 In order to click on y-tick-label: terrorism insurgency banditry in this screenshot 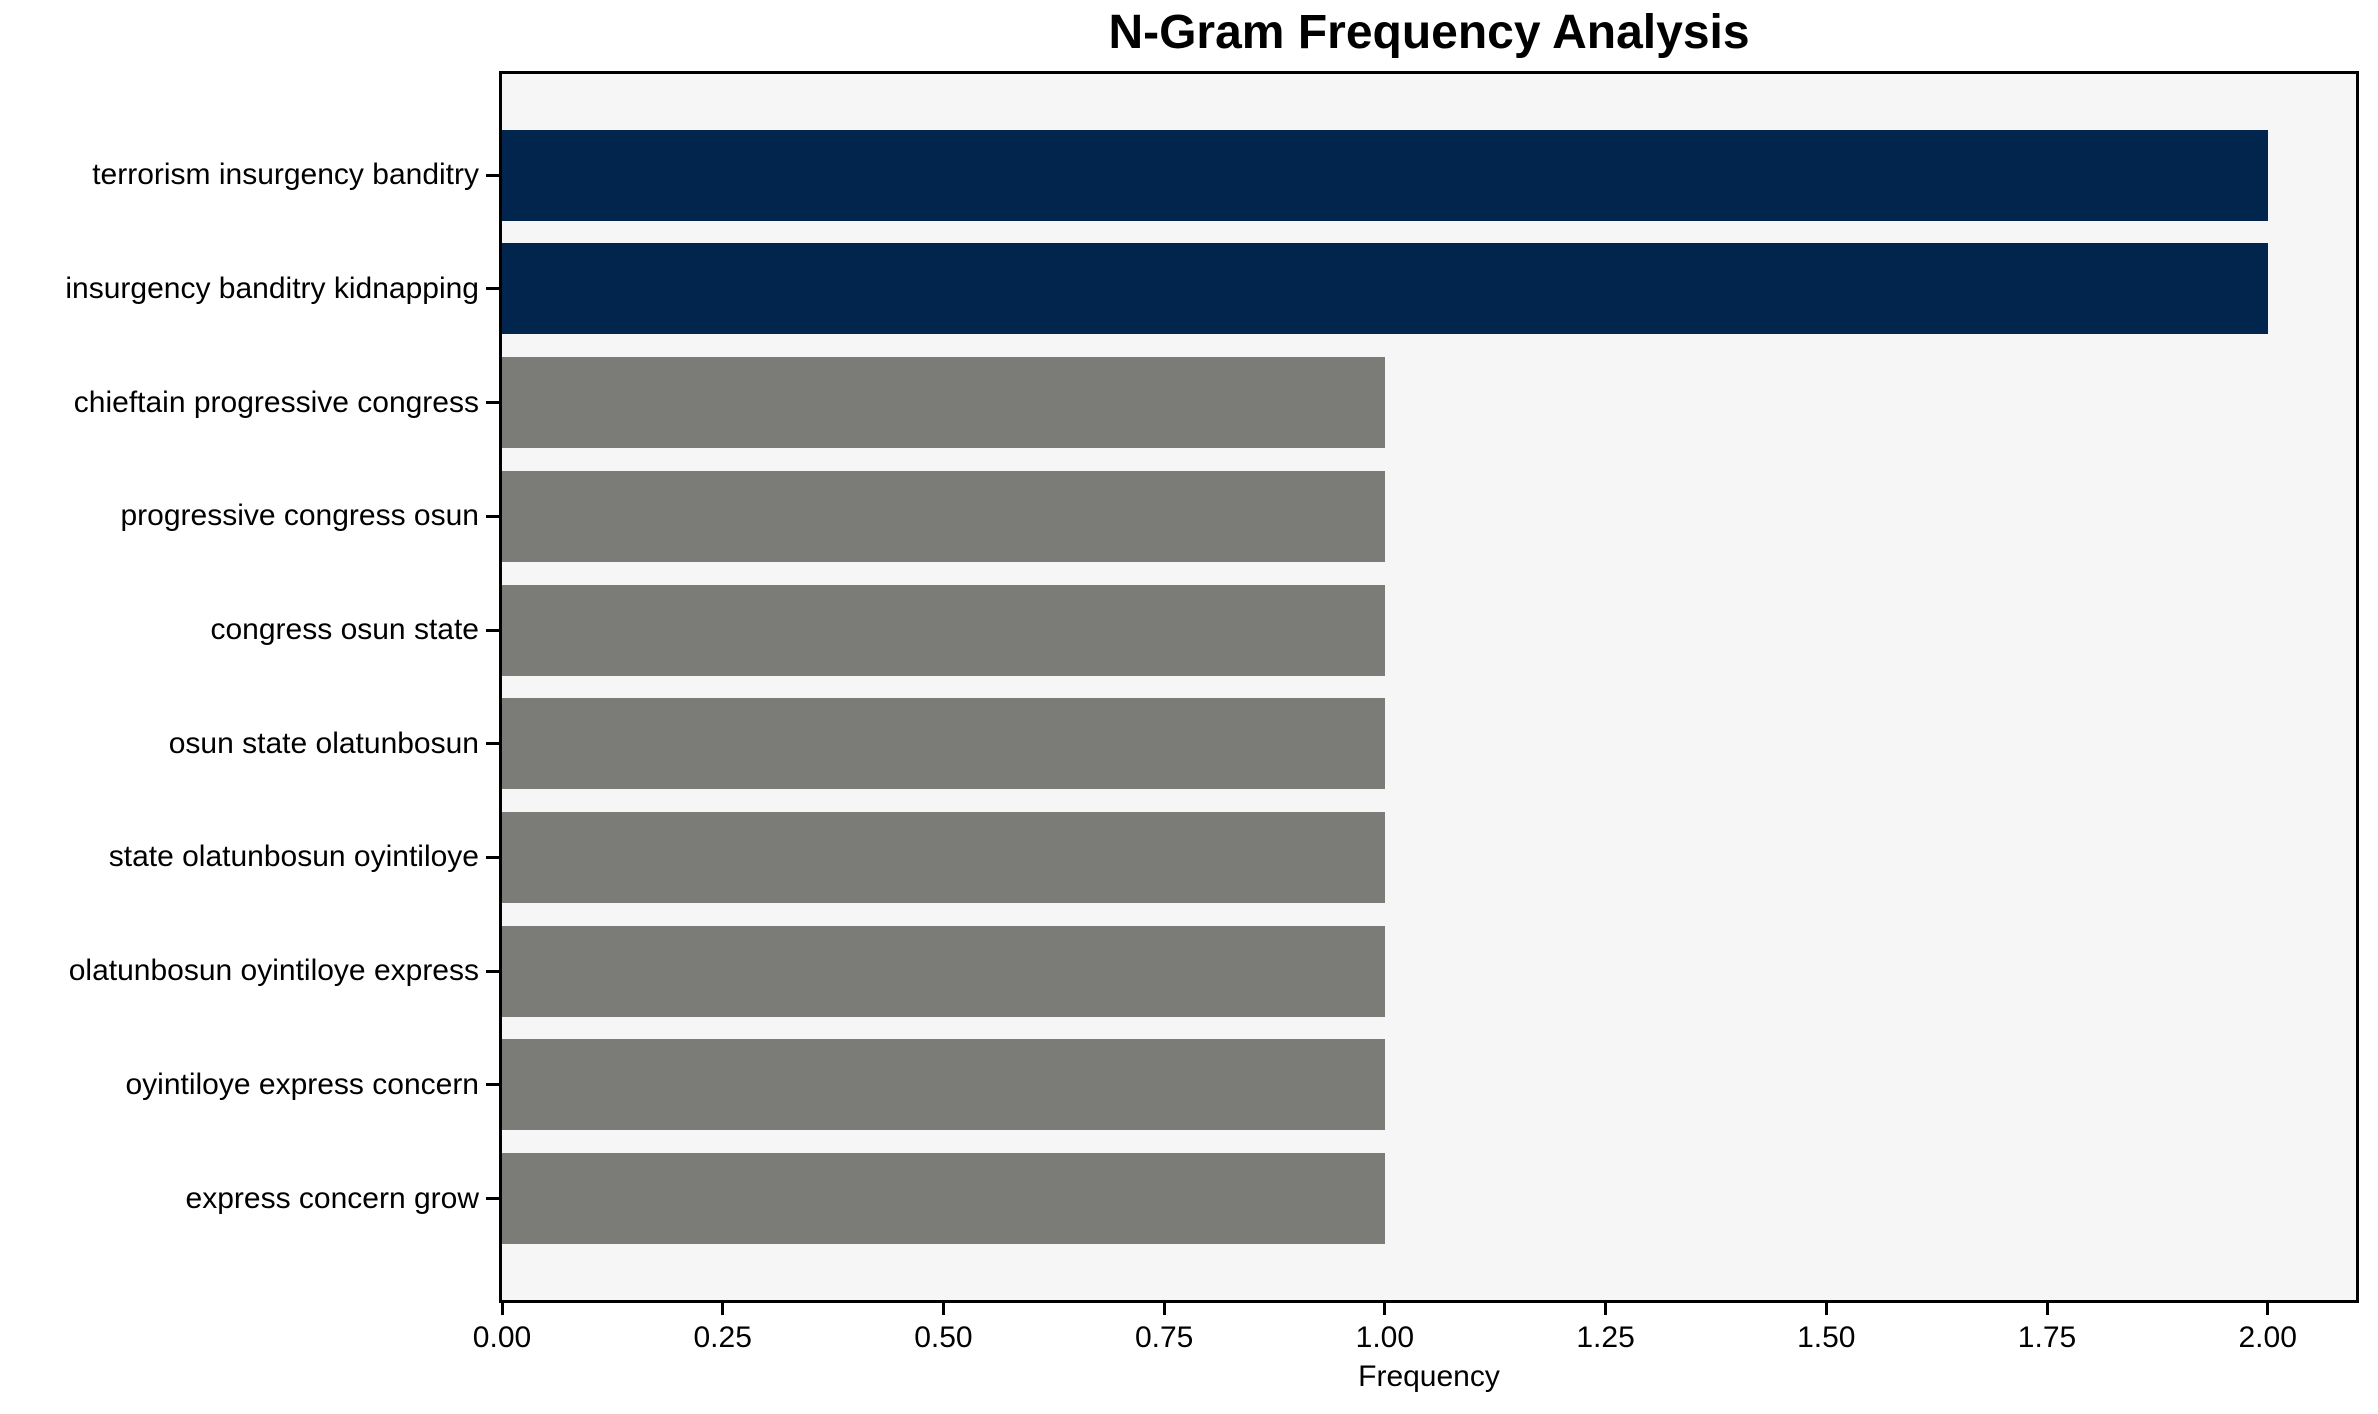, I will do `click(285, 175)`.